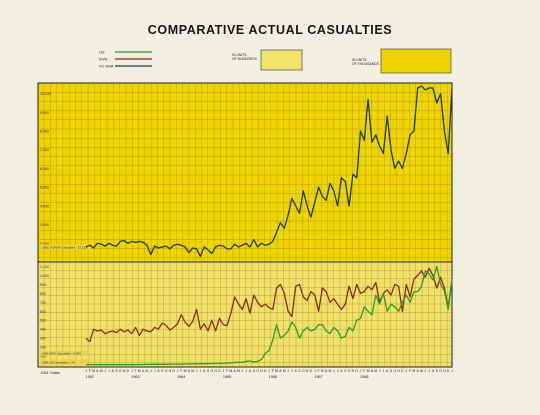 This screenshot has height=415, width=540. I want to click on annotation-1961: 1961 US Casualties - 14, so click(58, 362).